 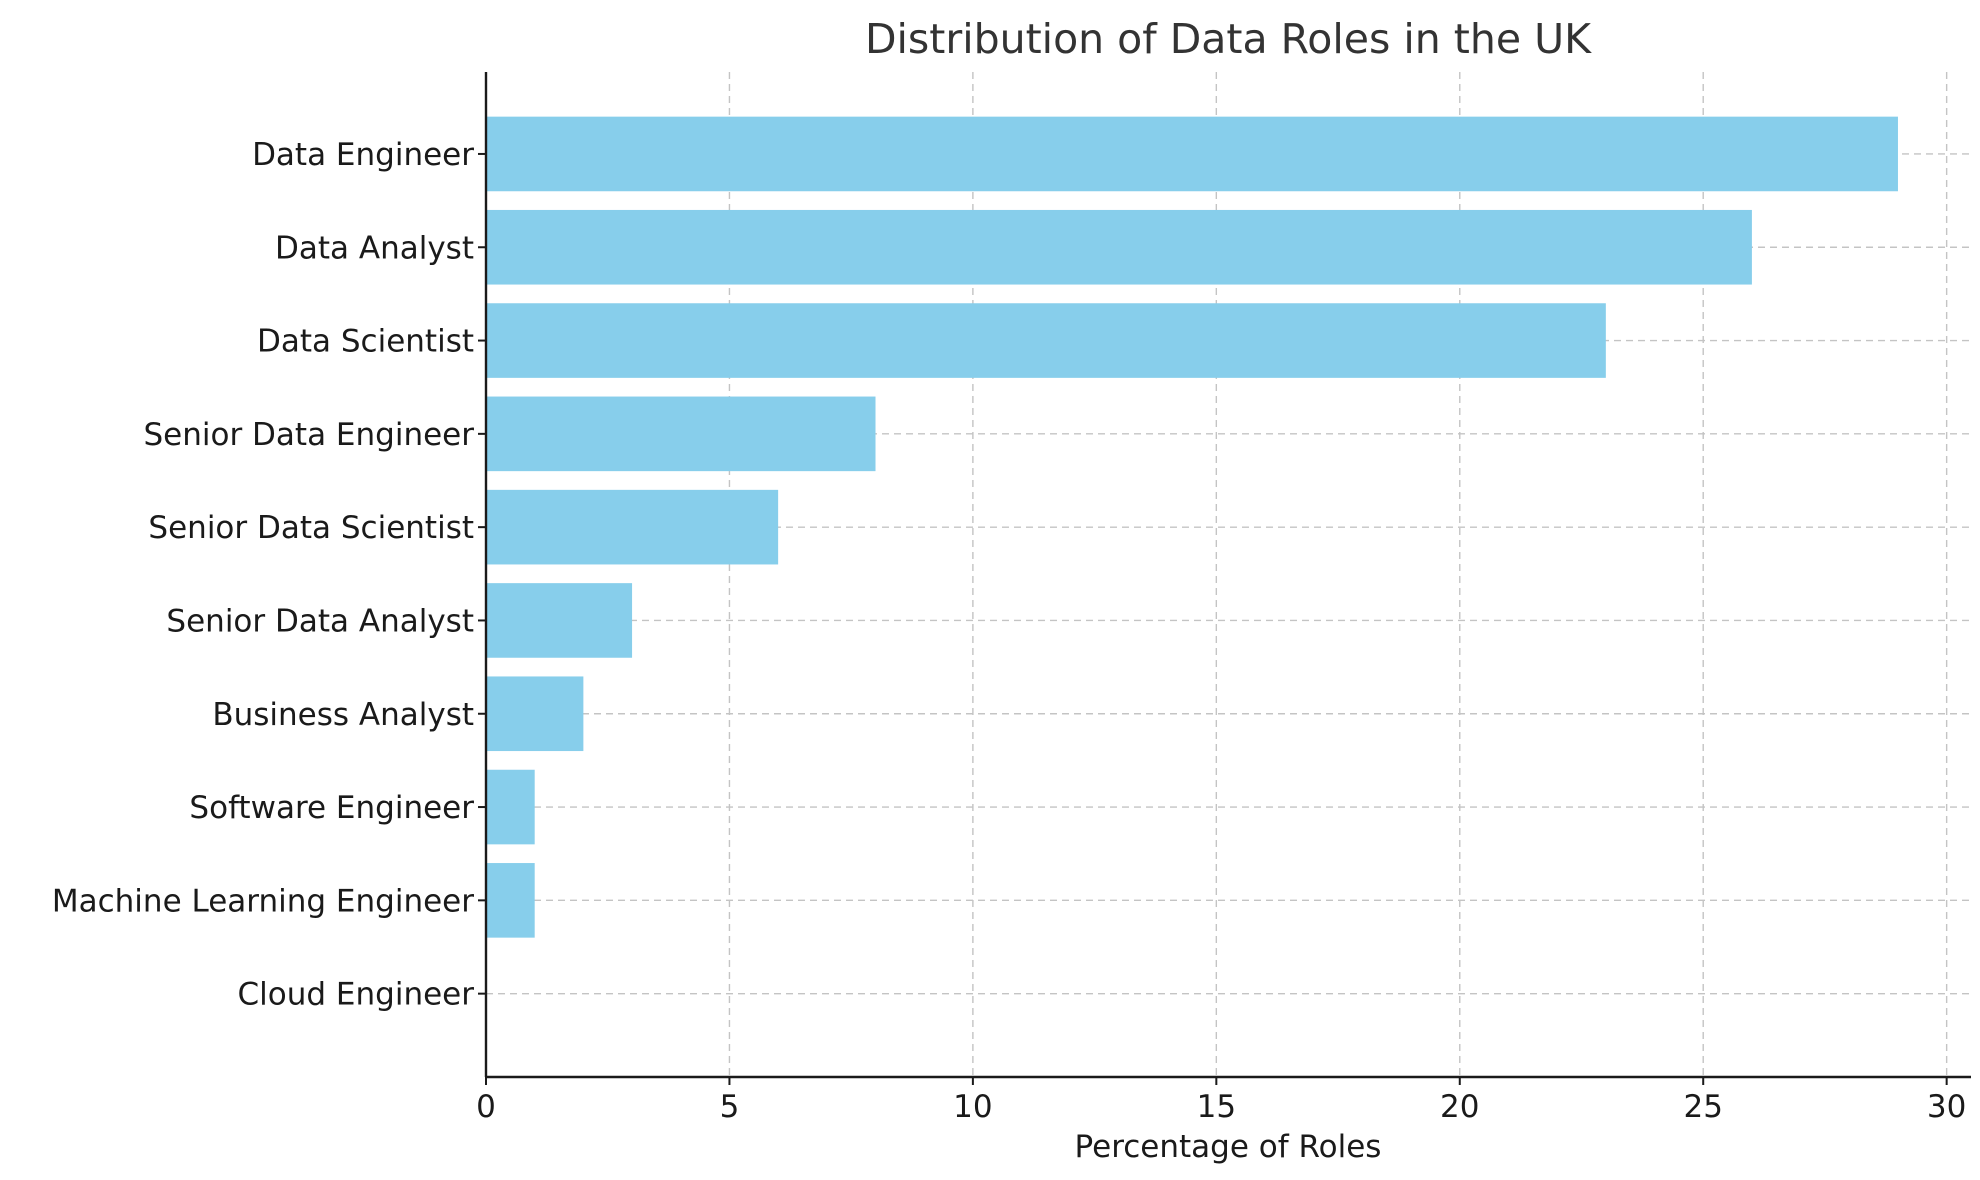 I want to click on y-tick-label: Cloud Engineer, so click(x=356, y=995).